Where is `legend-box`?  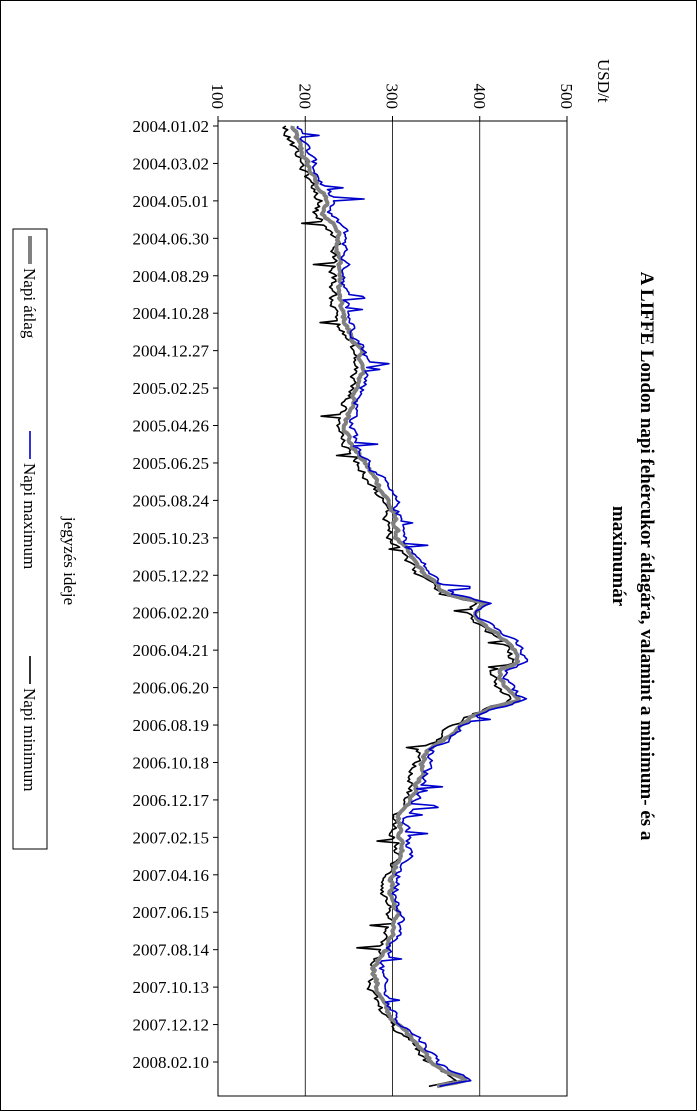 legend-box is located at coordinates (30, 539).